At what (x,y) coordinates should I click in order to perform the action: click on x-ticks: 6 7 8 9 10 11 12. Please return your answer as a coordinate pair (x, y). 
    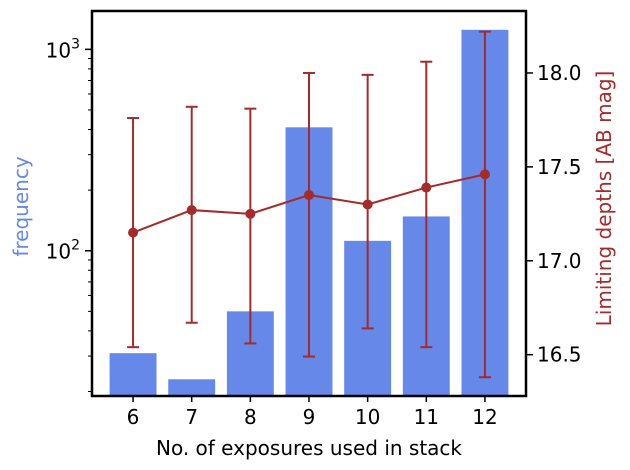
    Looking at the image, I should click on (312, 412).